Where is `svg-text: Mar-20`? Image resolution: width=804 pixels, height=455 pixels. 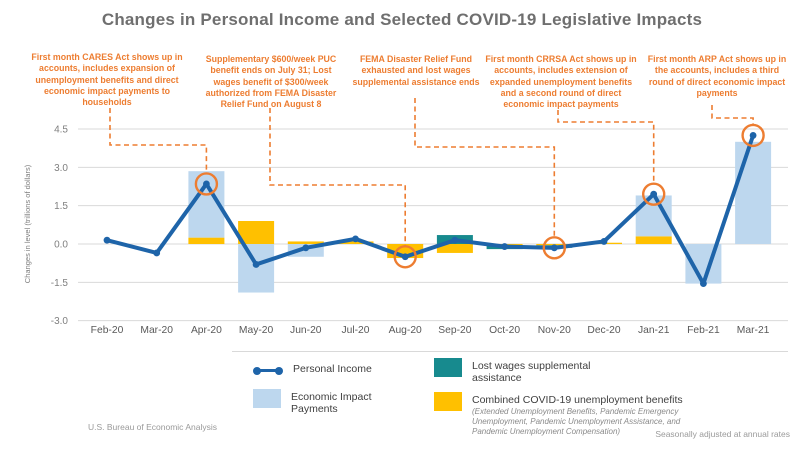
svg-text: Mar-20 is located at coordinates (156, 330).